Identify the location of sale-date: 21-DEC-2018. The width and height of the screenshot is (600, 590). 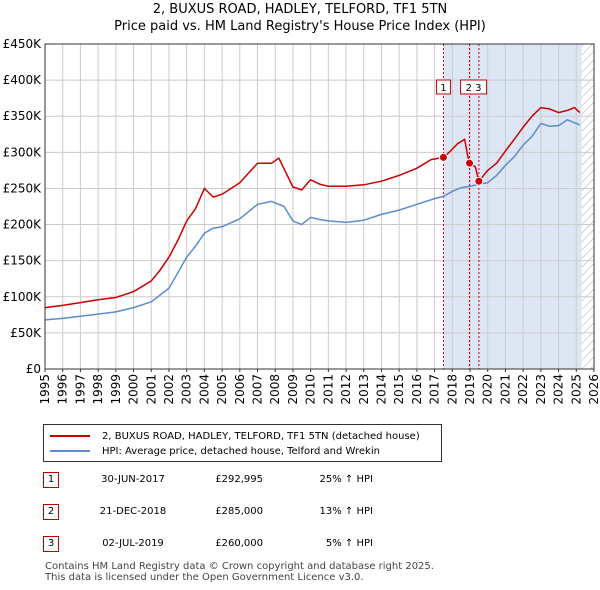
(133, 511).